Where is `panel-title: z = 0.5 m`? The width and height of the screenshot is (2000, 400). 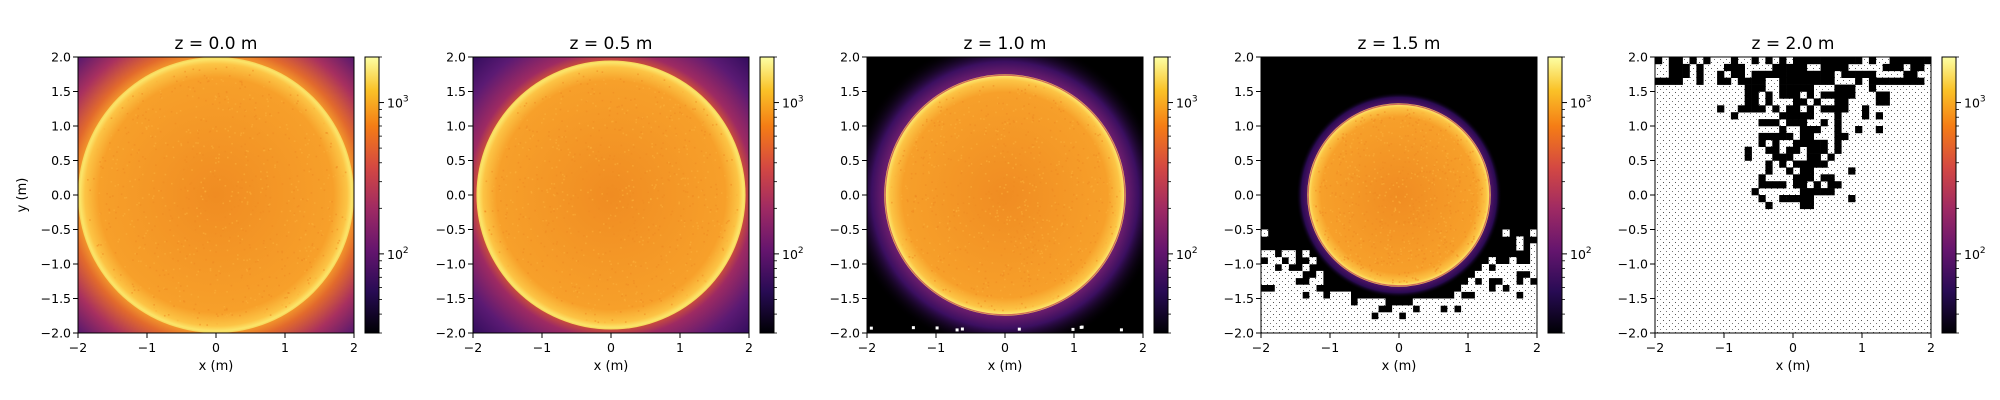 panel-title: z = 0.5 m is located at coordinates (611, 44).